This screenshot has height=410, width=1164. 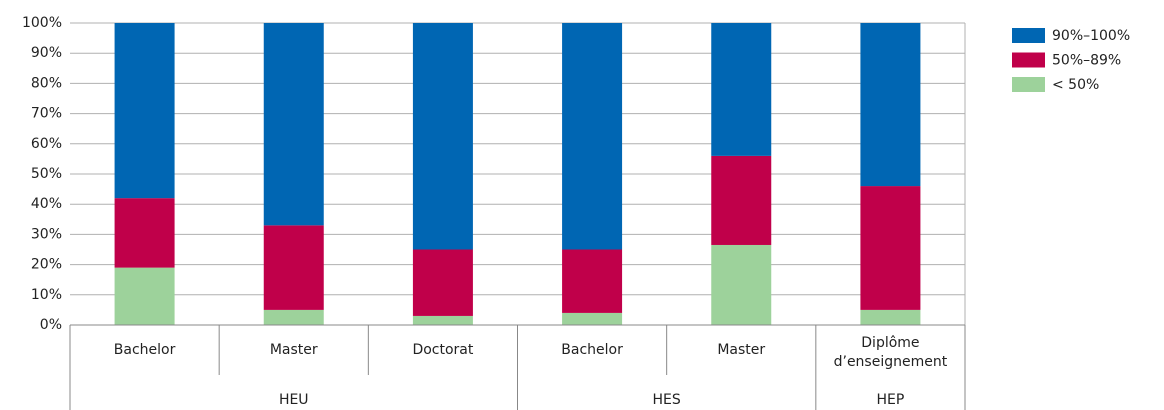 I want to click on y-tick-label: 30%, so click(x=46, y=234).